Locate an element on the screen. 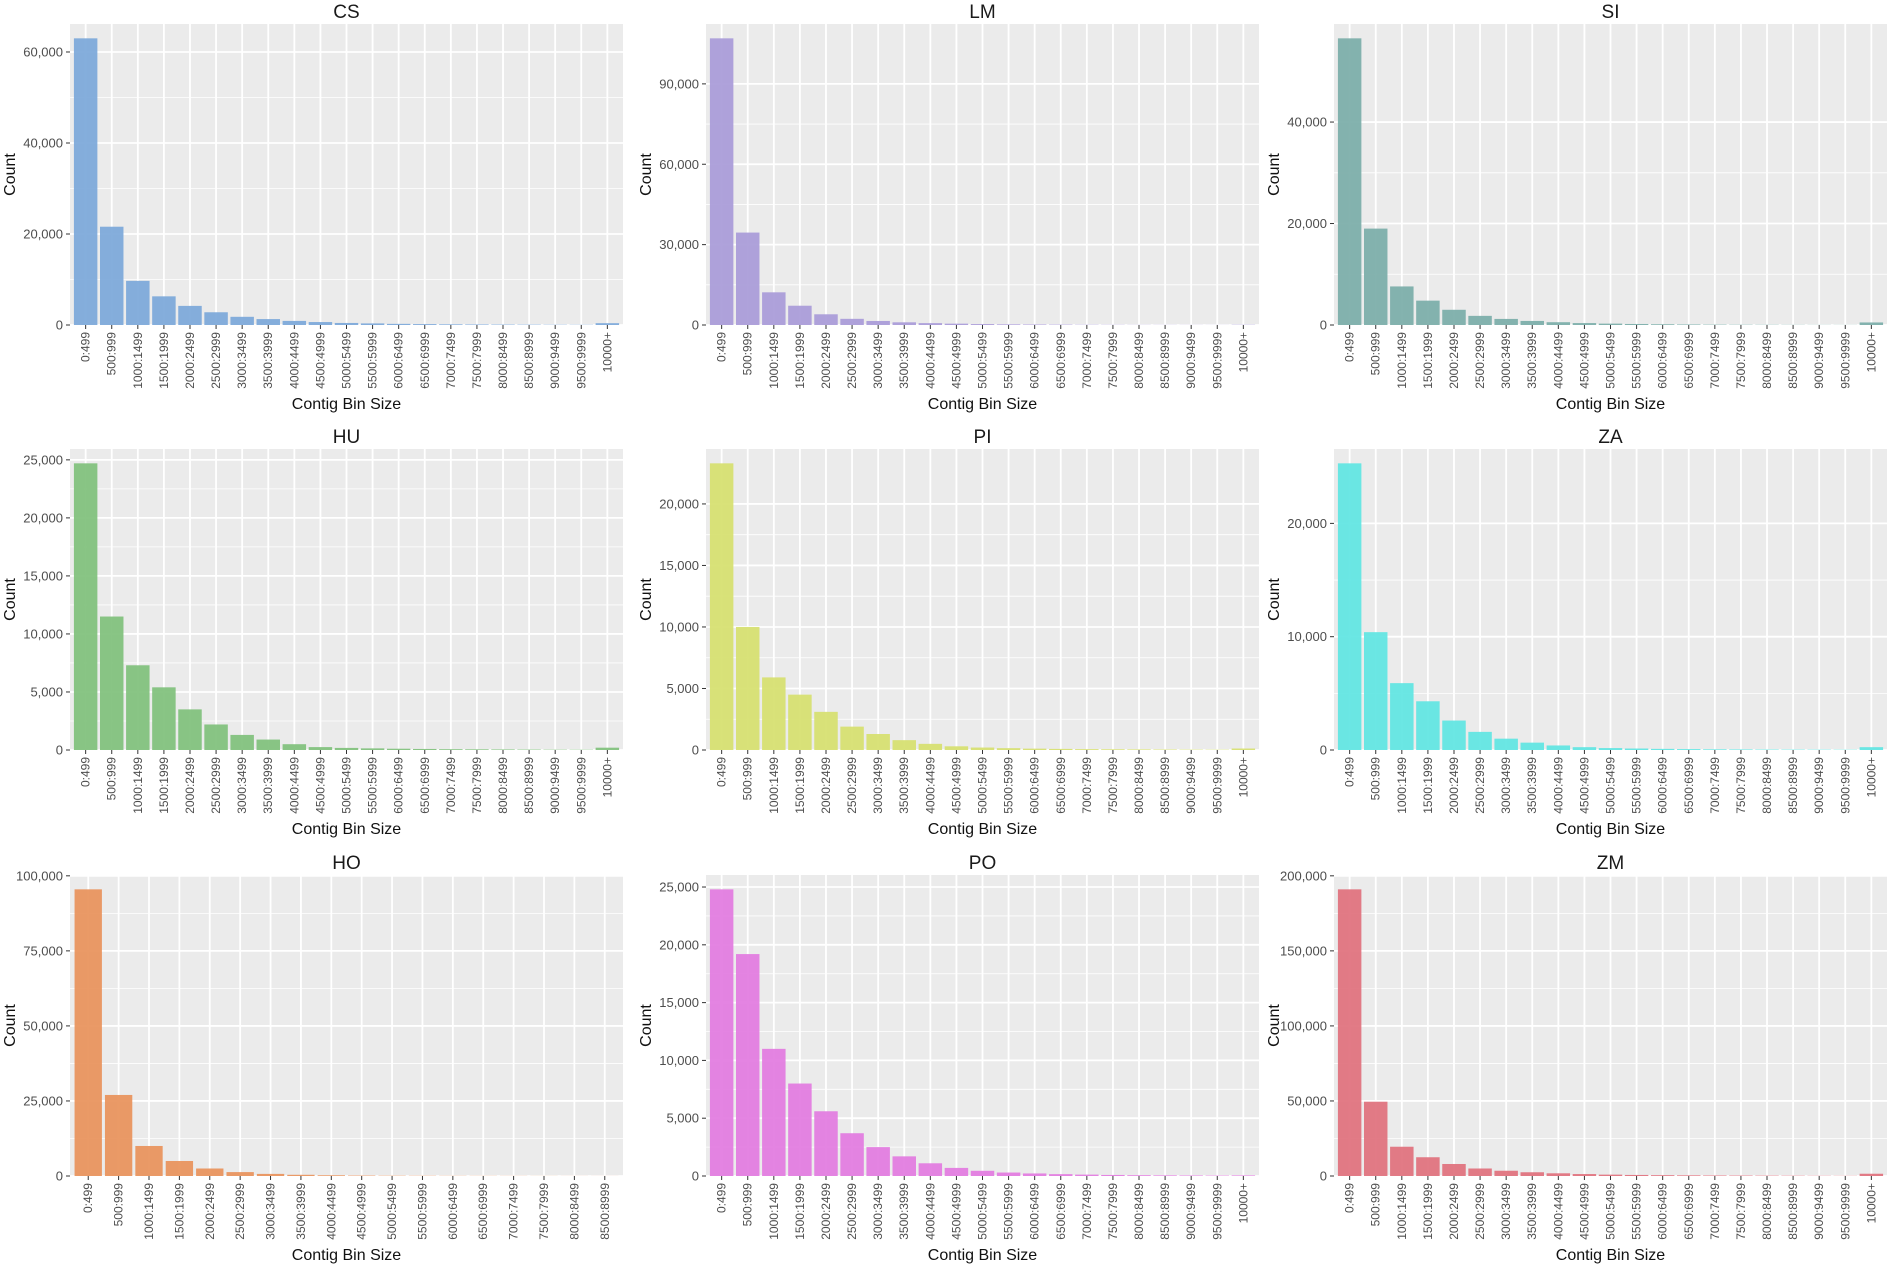 Image resolution: width=1900 pixels, height=1276 pixels. x-tick-label: 8500:8999 is located at coordinates (1793, 1211).